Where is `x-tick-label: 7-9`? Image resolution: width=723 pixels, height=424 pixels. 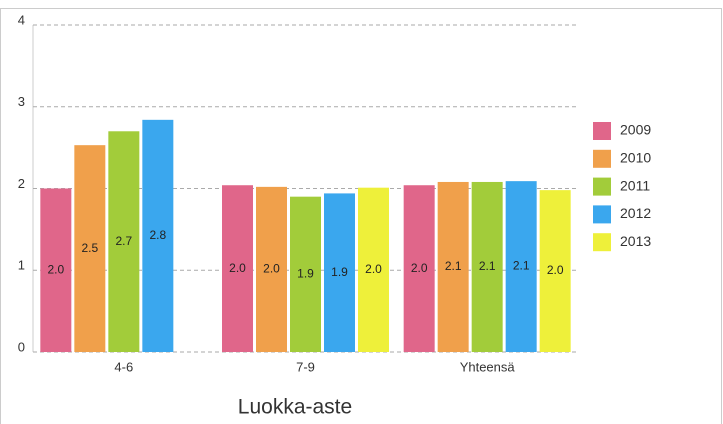
x-tick-label: 7-9 is located at coordinates (305, 366).